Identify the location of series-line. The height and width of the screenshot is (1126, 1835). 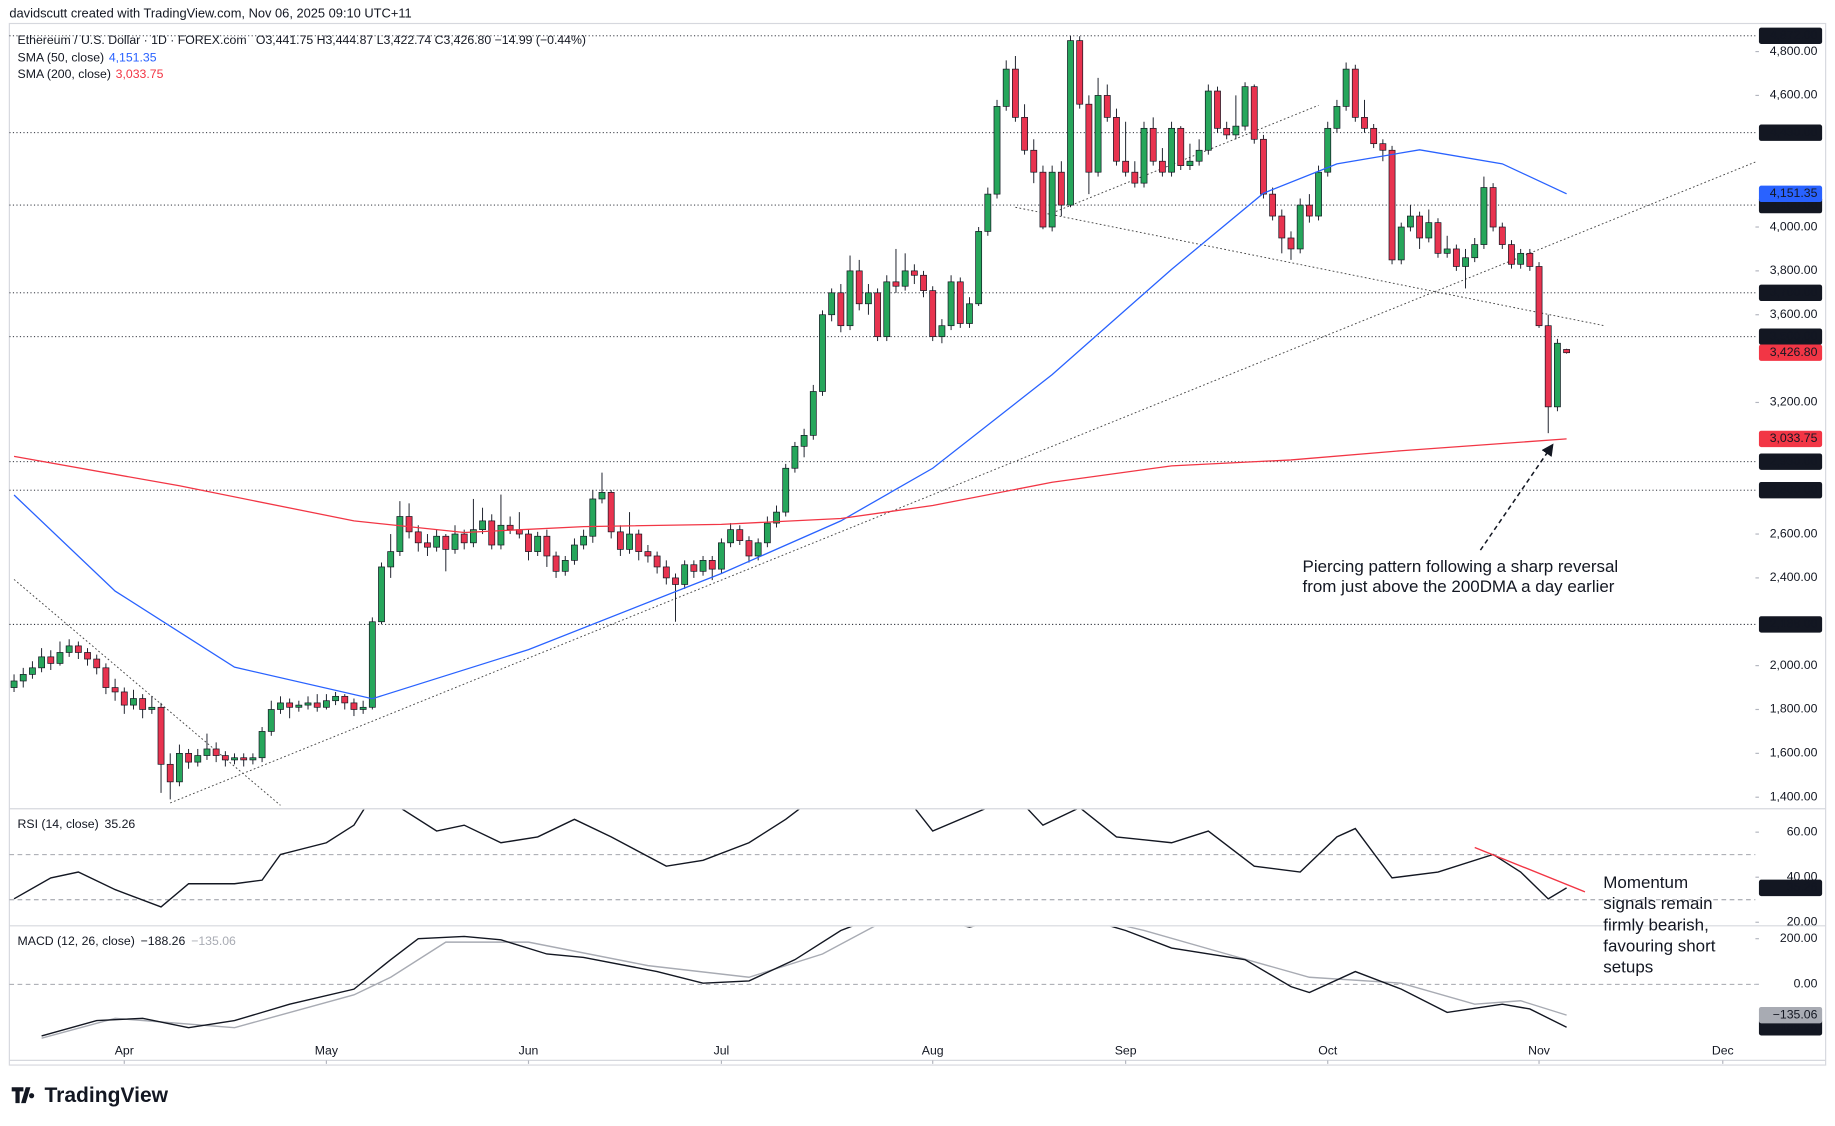
(804, 982).